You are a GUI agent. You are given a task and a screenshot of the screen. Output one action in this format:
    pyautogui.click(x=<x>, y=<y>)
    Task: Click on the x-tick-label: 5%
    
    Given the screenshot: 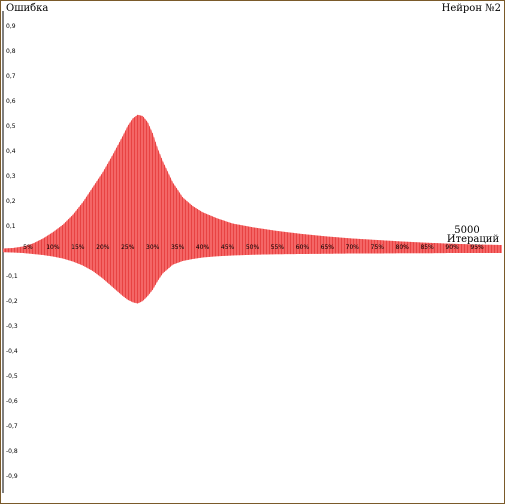 What is the action you would take?
    pyautogui.click(x=28, y=247)
    